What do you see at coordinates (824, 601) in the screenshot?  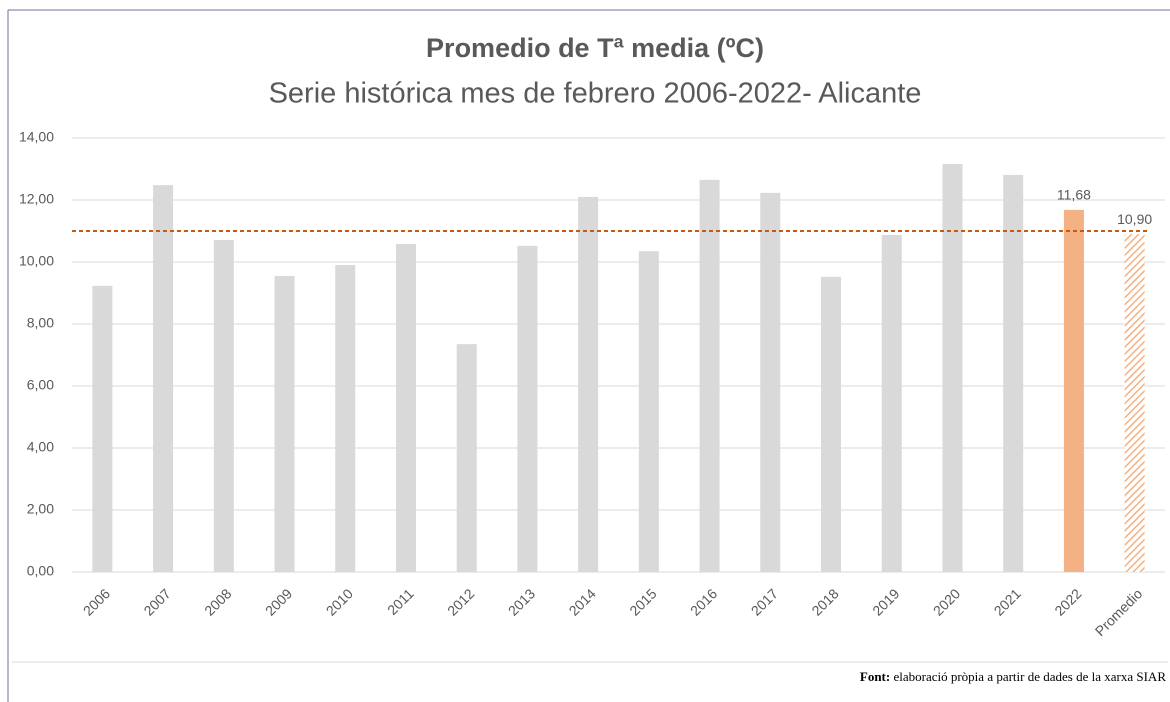 I see `x-tick-label: 2018` at bounding box center [824, 601].